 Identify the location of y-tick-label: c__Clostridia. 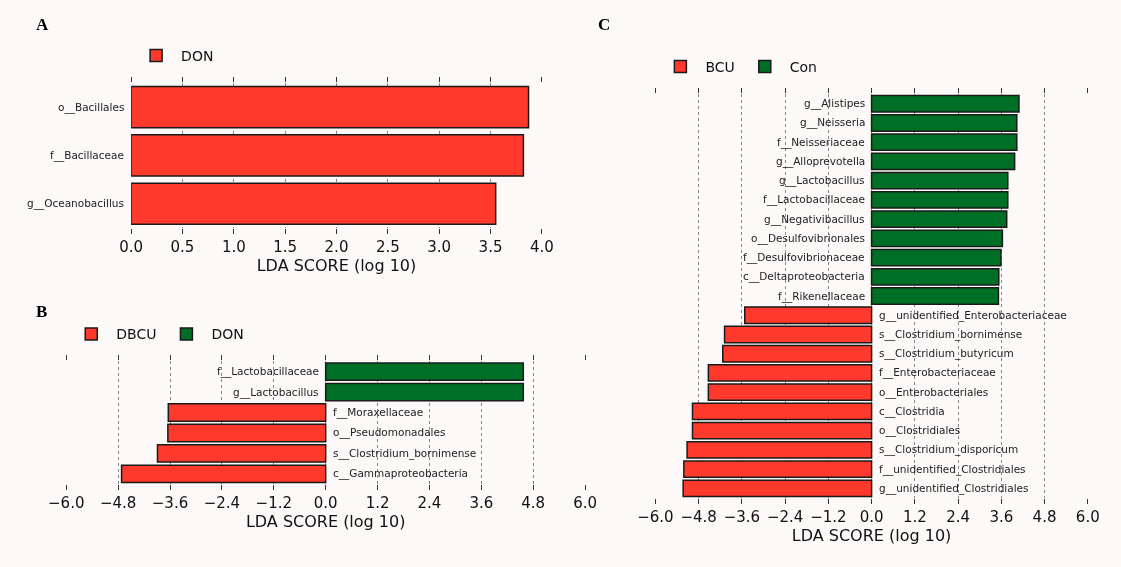
(912, 411).